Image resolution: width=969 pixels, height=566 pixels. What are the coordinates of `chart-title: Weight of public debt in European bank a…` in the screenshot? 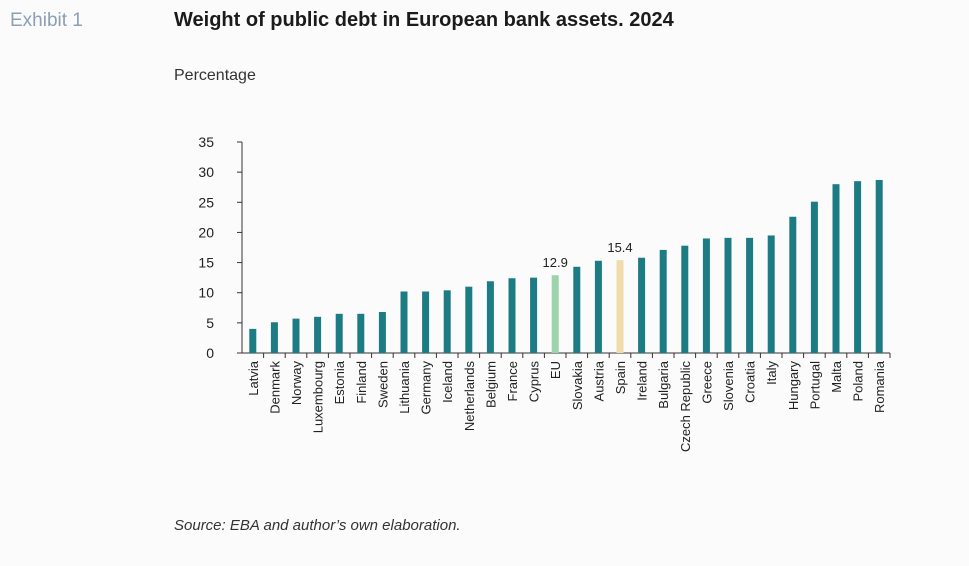 It's located at (424, 20).